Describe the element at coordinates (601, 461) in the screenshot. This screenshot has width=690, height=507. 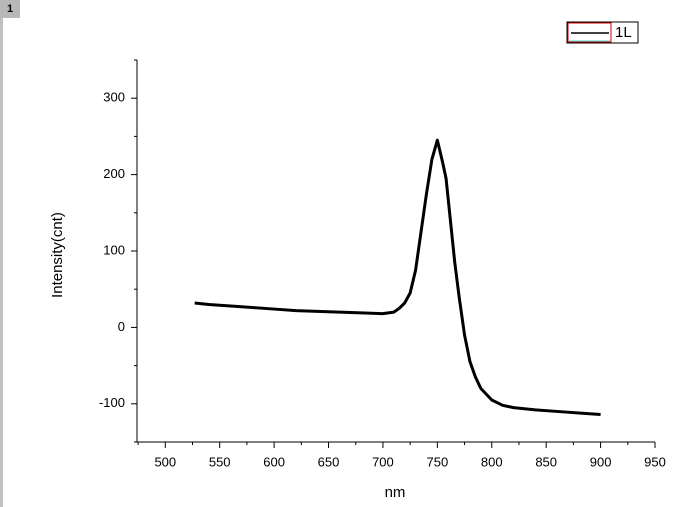
I see `x-tick-label: 900` at that location.